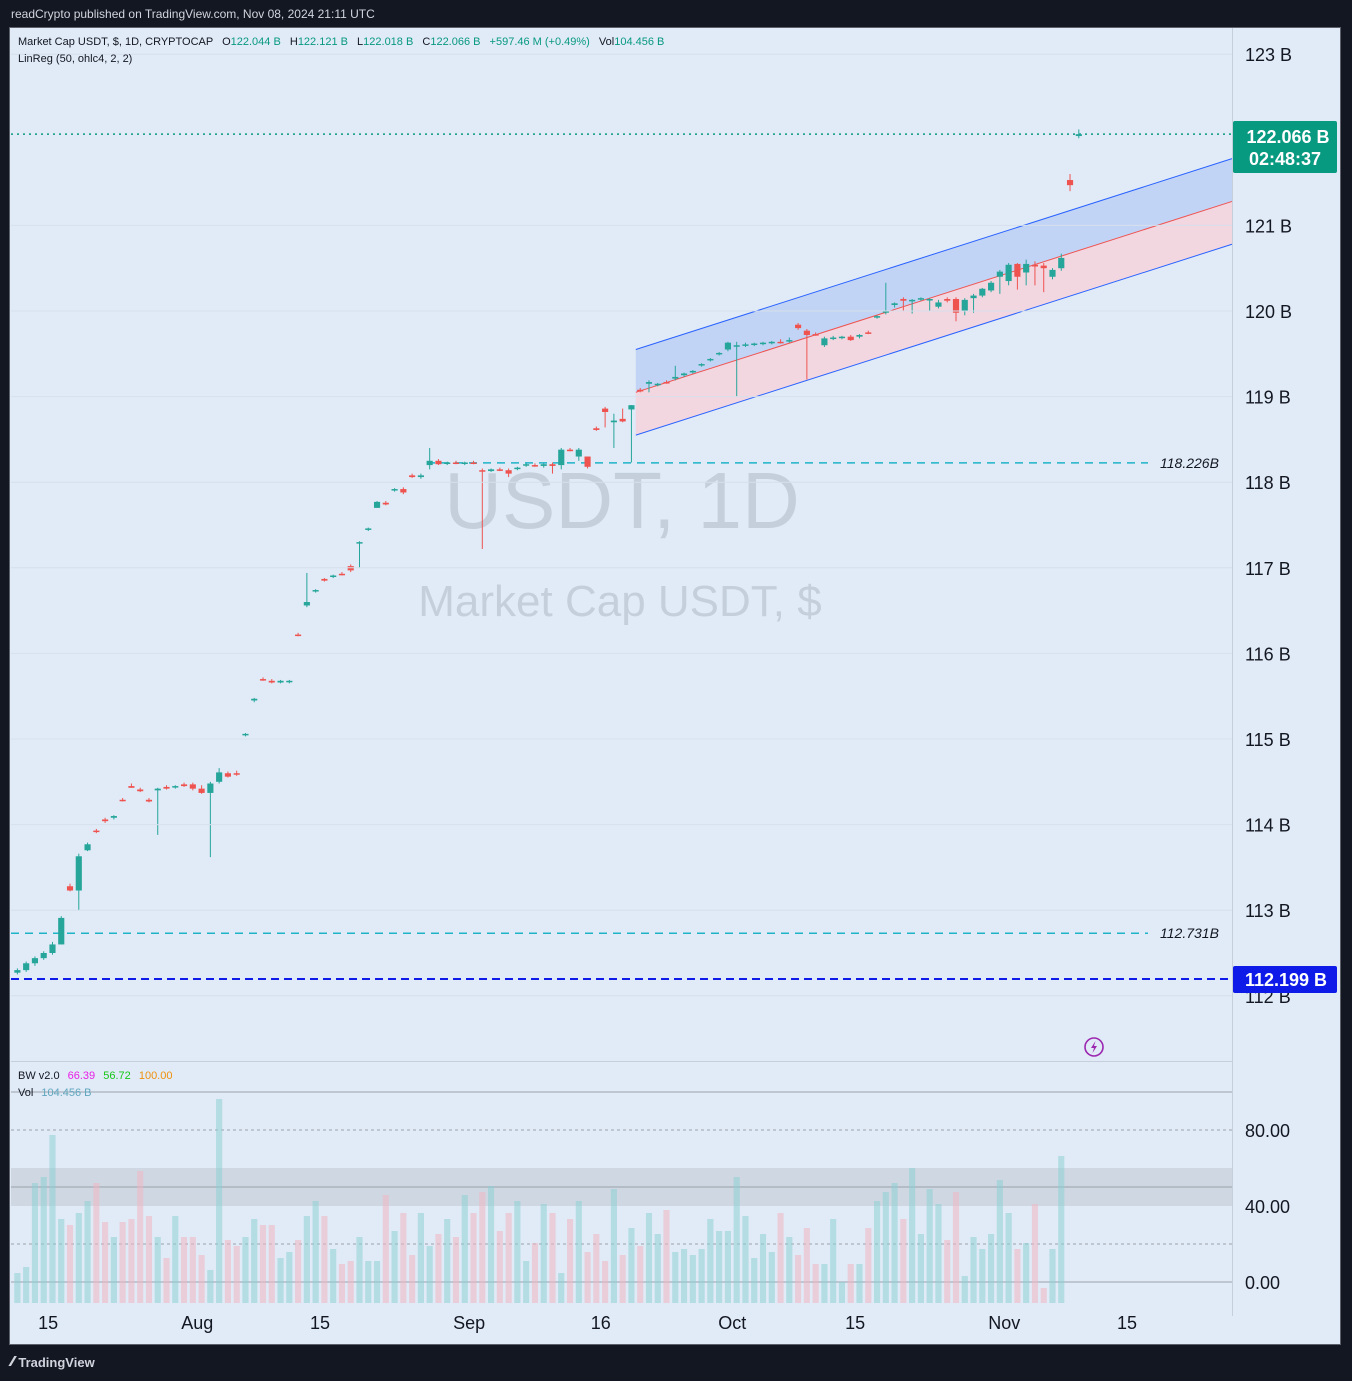 This screenshot has width=1352, height=1381. I want to click on lightning-icon, so click(1094, 1047).